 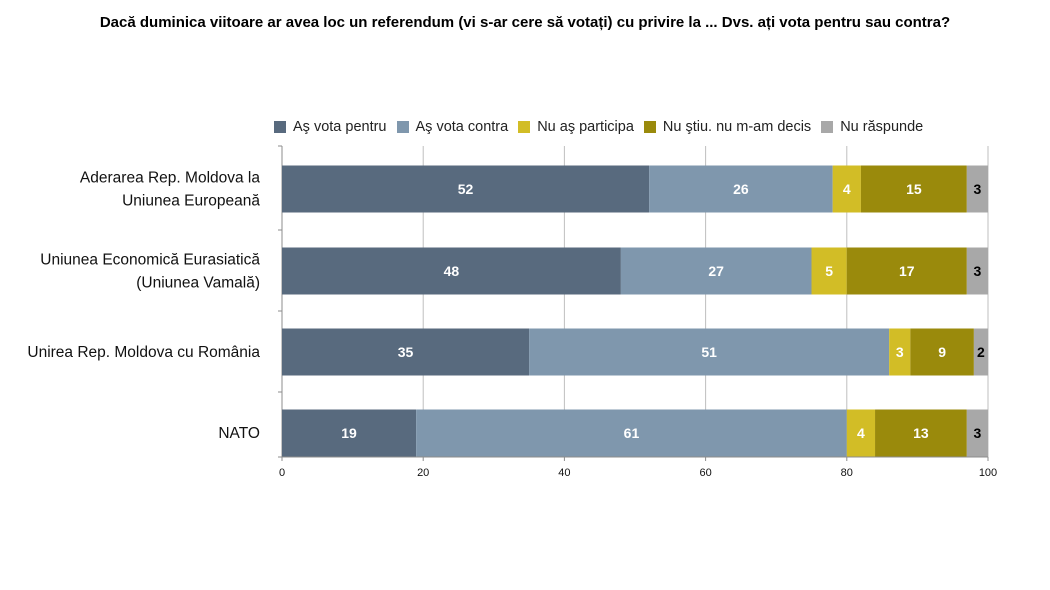 I want to click on legend-item: Nu aş participa, so click(x=576, y=127).